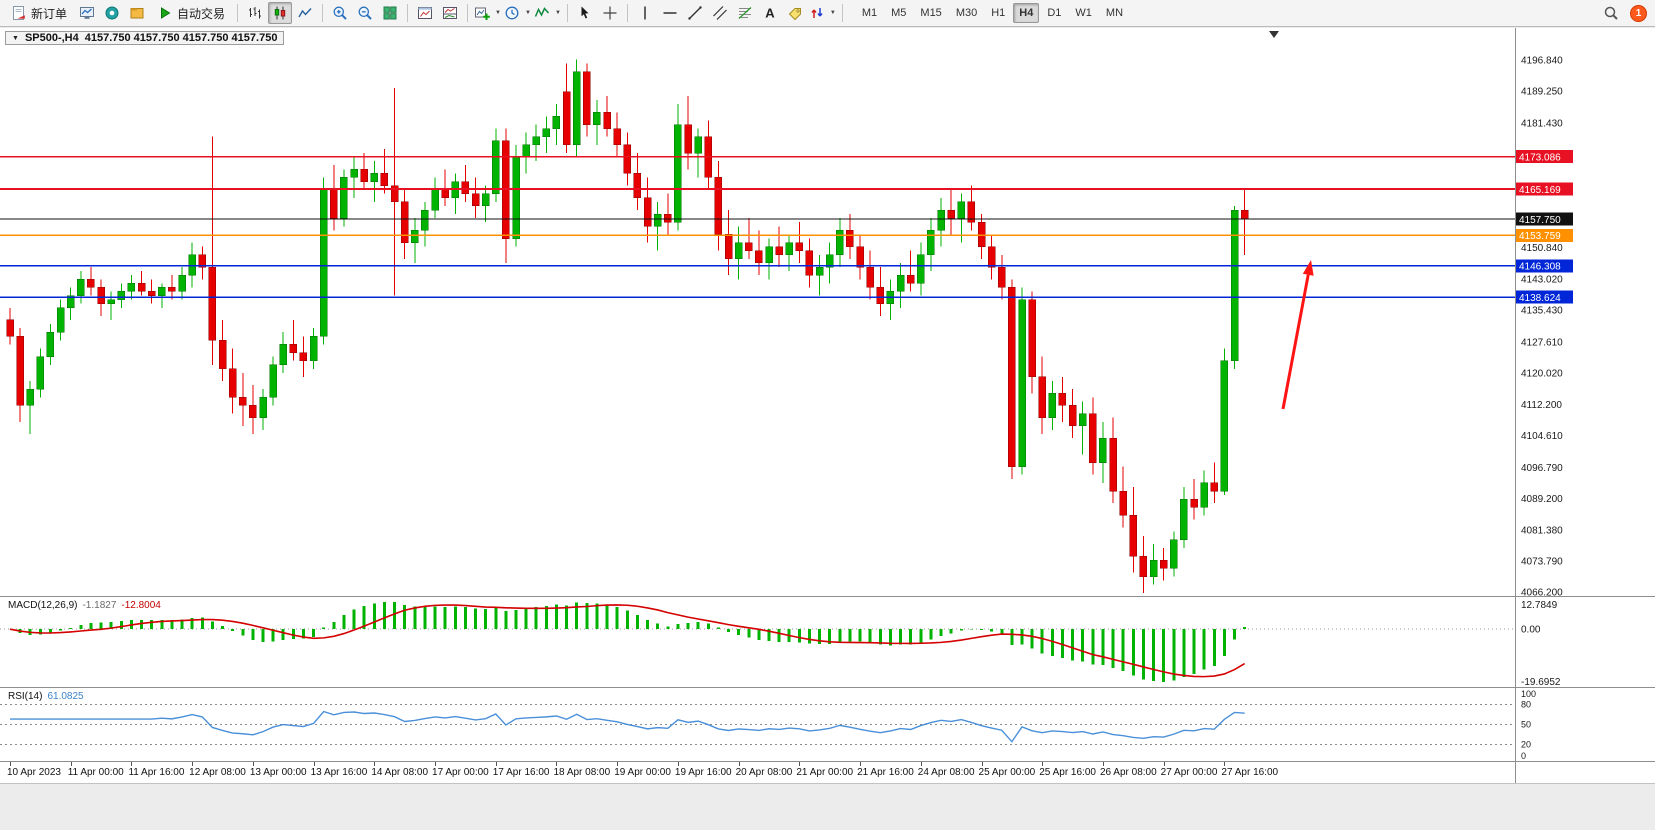  Describe the element at coordinates (112, 13) in the screenshot. I see `data-window-button` at that location.